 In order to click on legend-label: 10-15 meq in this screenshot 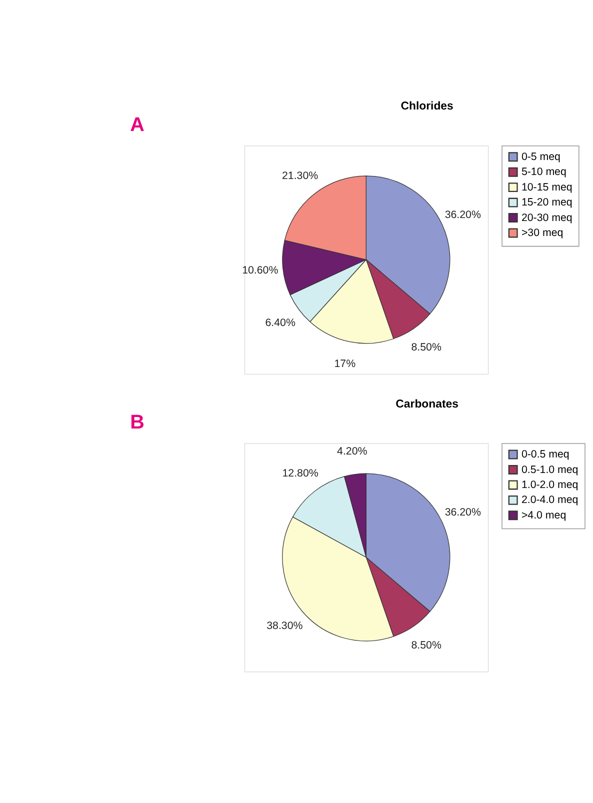, I will do `click(546, 187)`.